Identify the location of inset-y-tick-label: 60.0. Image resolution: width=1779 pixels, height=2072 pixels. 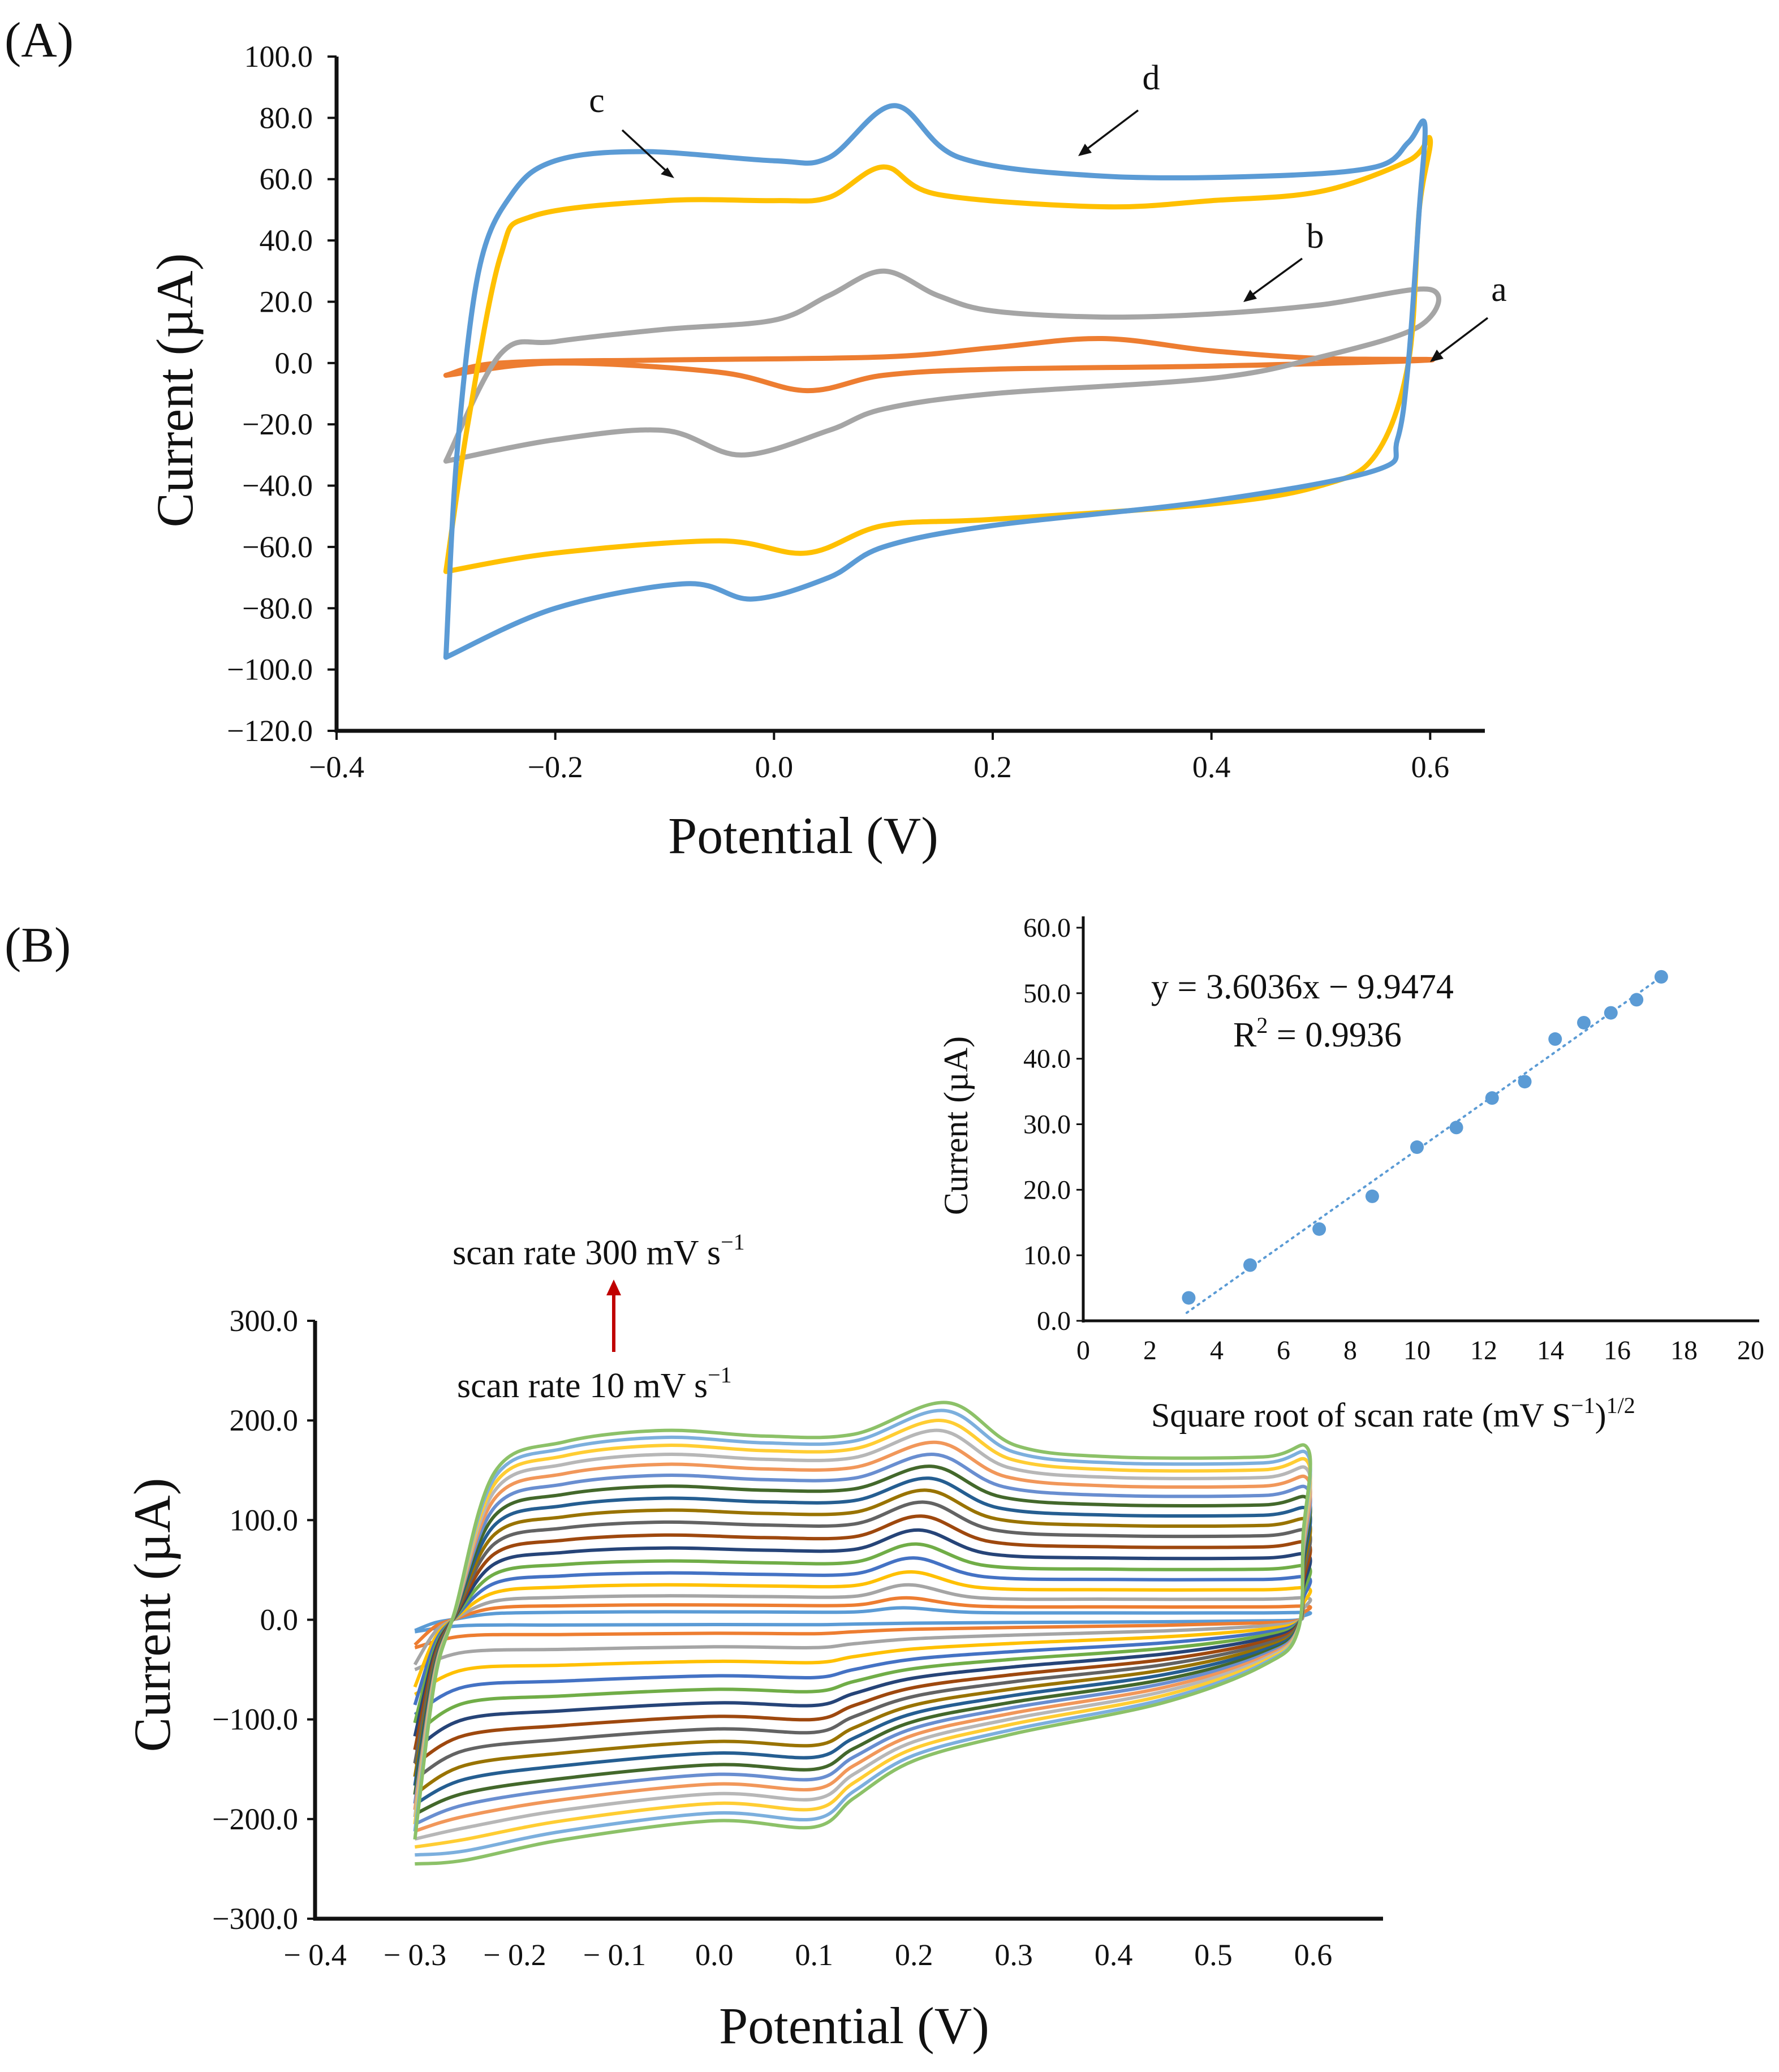
(1047, 928).